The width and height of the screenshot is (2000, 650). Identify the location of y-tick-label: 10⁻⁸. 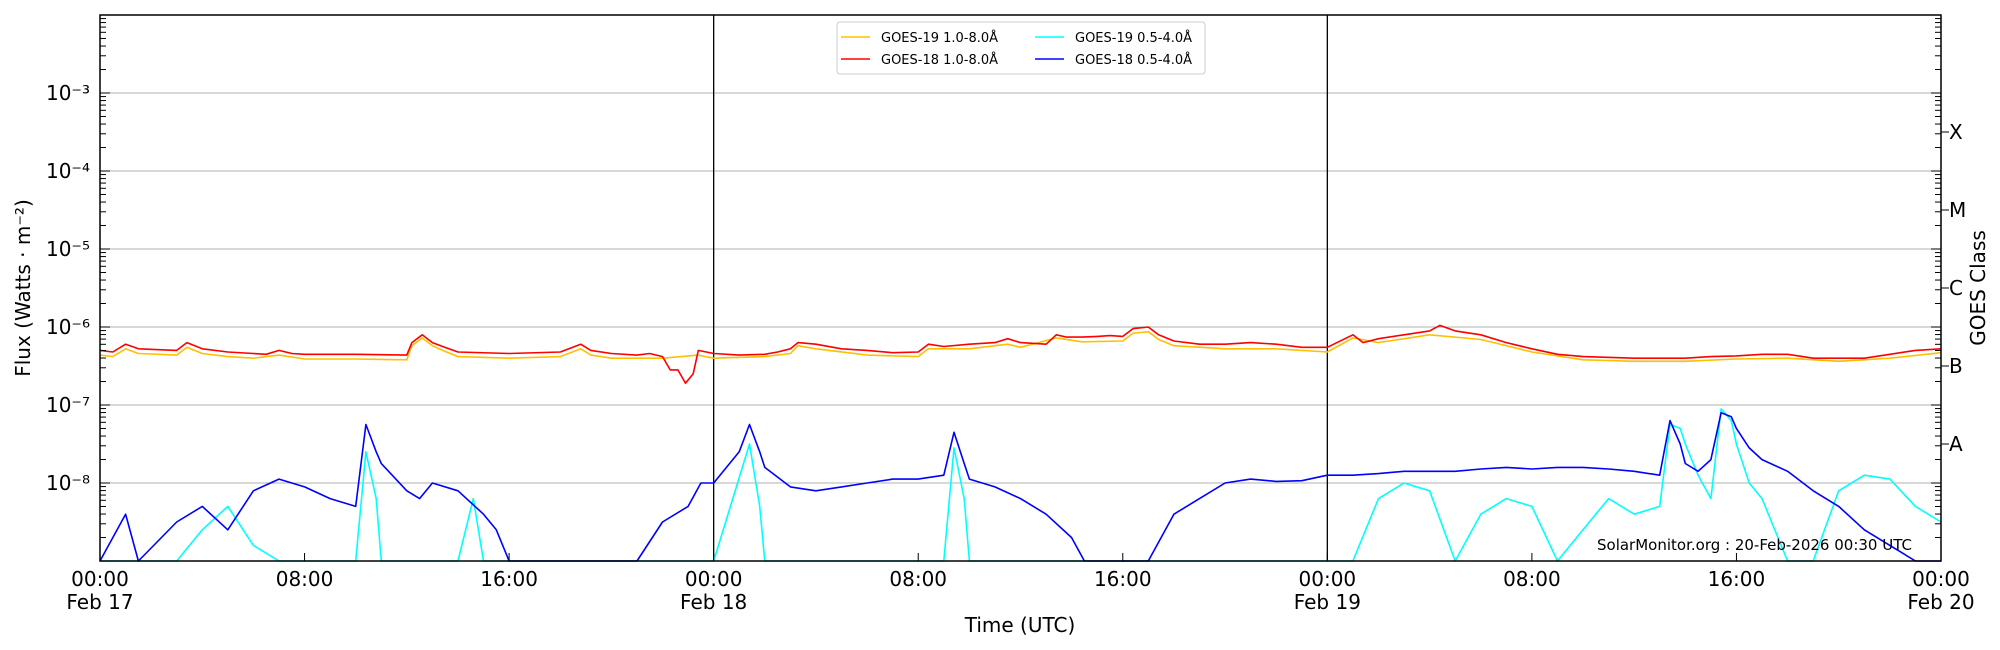
(68, 483).